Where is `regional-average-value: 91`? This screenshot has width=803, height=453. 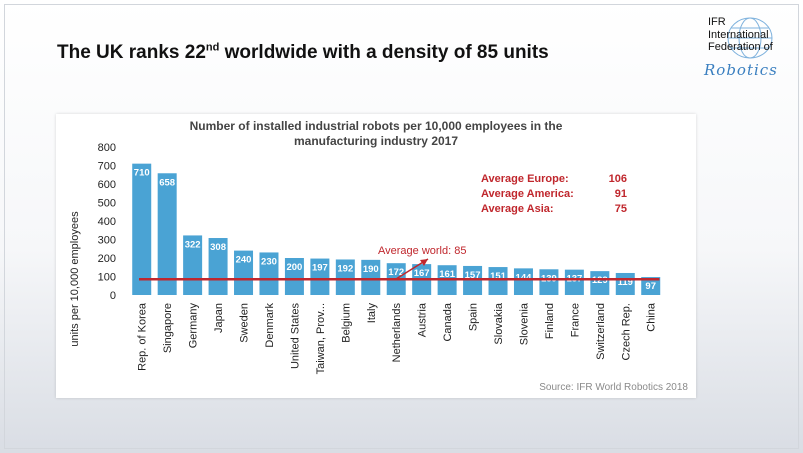
regional-average-value: 91 is located at coordinates (621, 194).